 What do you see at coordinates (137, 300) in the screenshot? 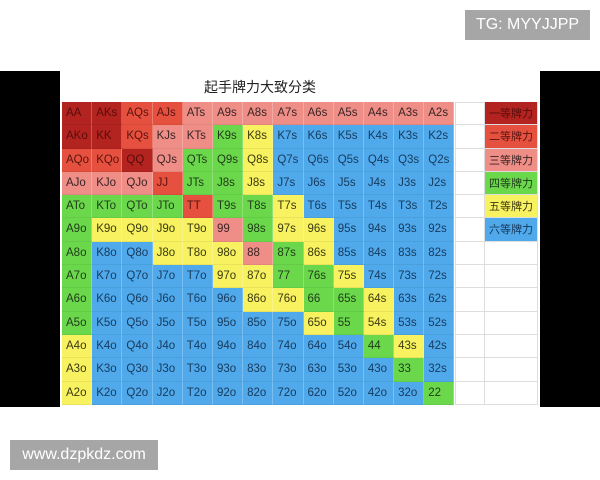
I see `hand-cell: Q6o` at bounding box center [137, 300].